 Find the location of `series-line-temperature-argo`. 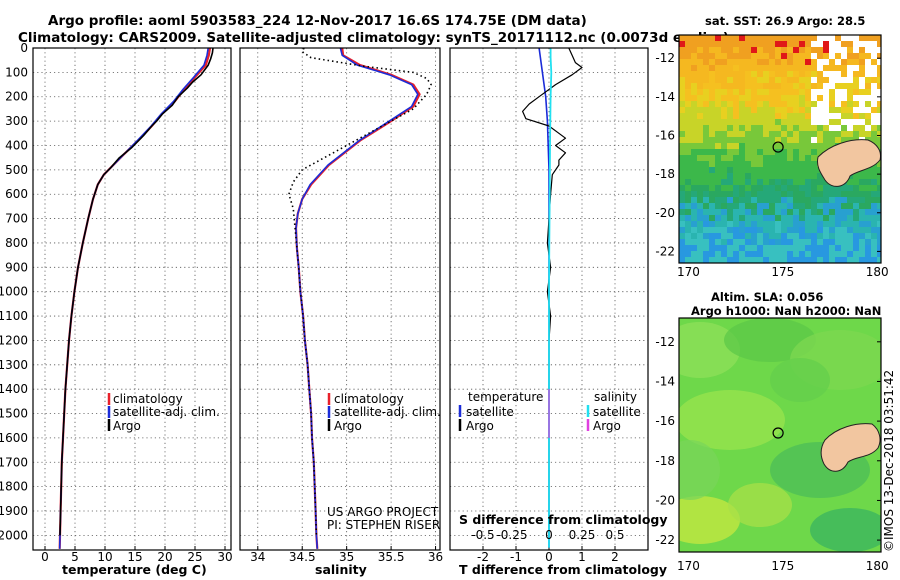

series-line-temperature-argo is located at coordinates (552, 291).